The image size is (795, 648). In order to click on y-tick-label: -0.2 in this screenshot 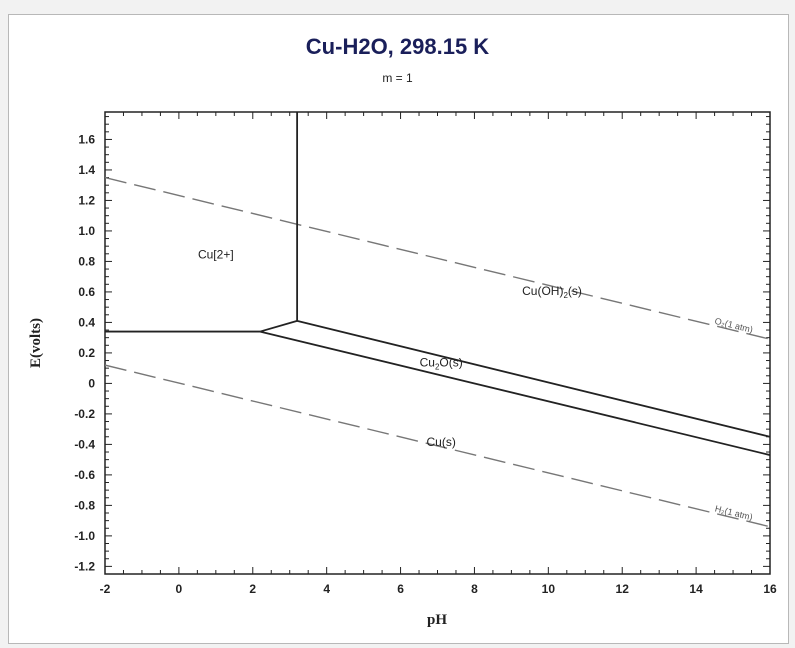, I will do `click(84, 414)`.